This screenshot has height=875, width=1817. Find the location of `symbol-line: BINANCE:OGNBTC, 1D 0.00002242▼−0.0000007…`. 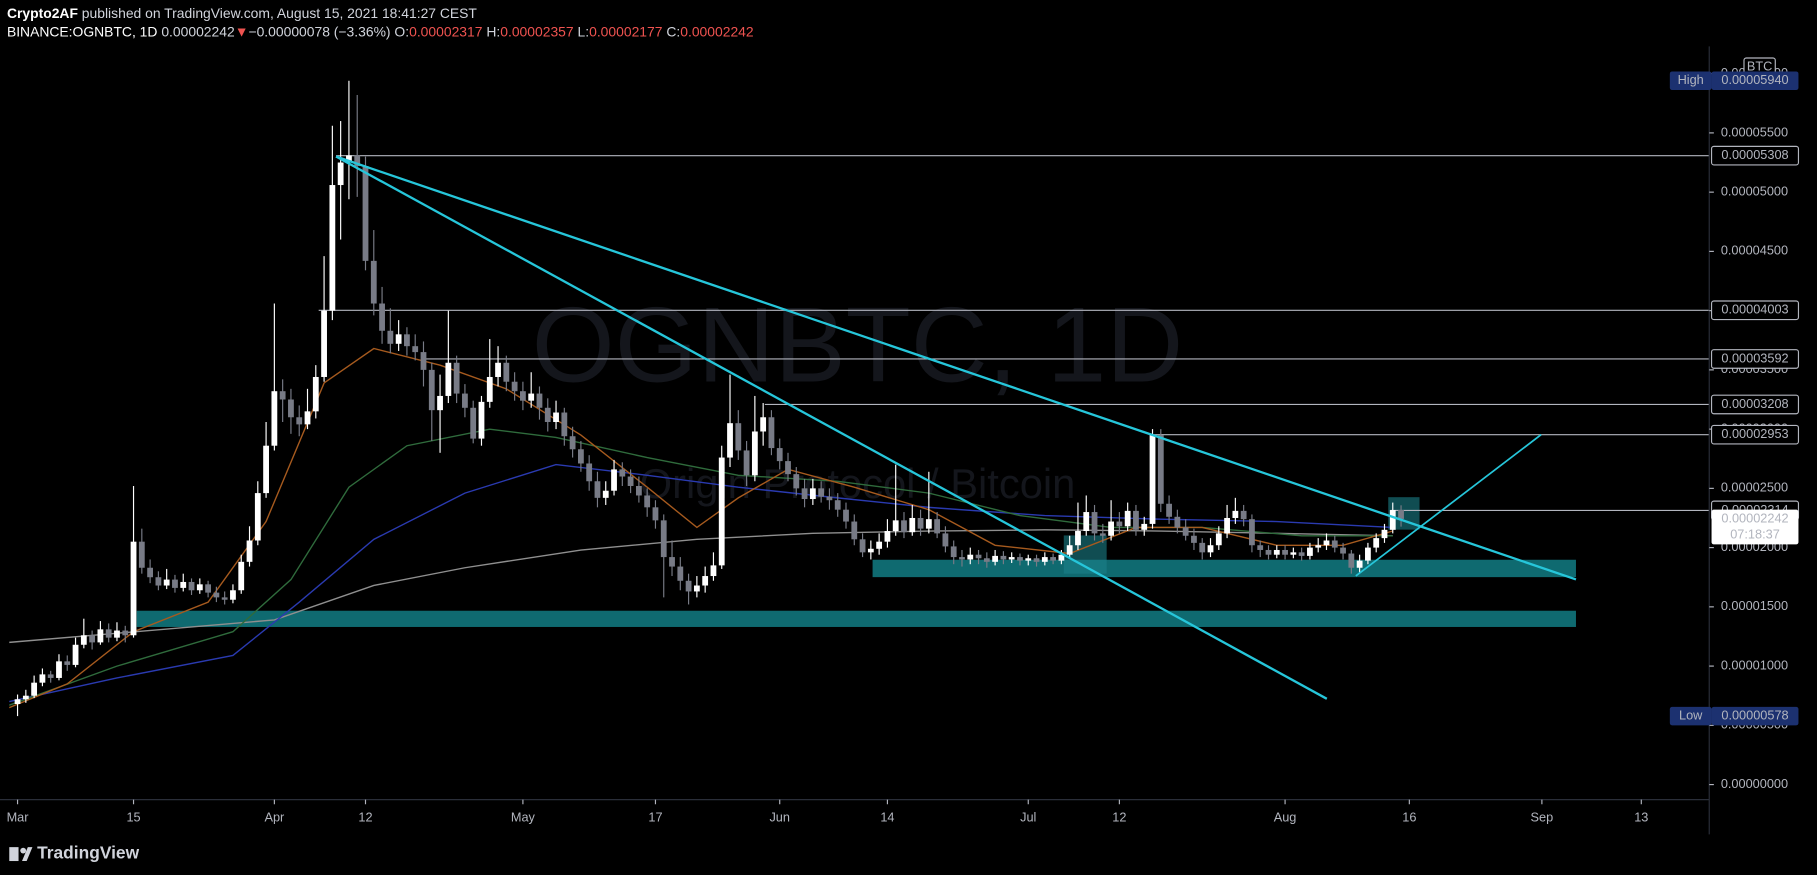

symbol-line: BINANCE:OGNBTC, 1D 0.00002242▼−0.0000007… is located at coordinates (380, 31).